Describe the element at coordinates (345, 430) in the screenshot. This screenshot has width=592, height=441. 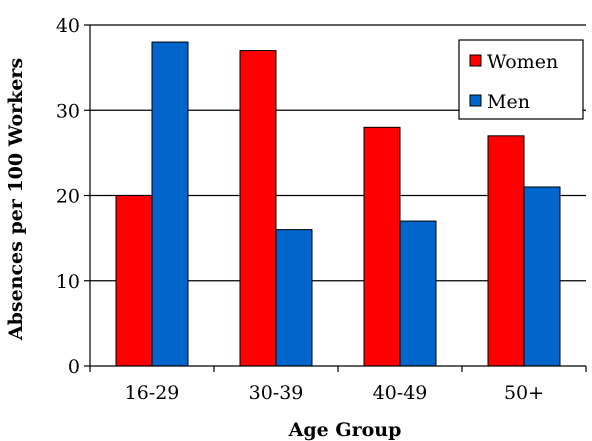
I see `x-axis-title: Age Group` at that location.